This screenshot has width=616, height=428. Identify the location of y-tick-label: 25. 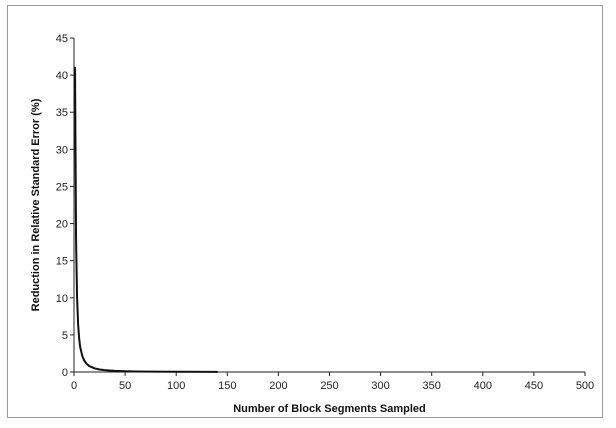
(62, 187).